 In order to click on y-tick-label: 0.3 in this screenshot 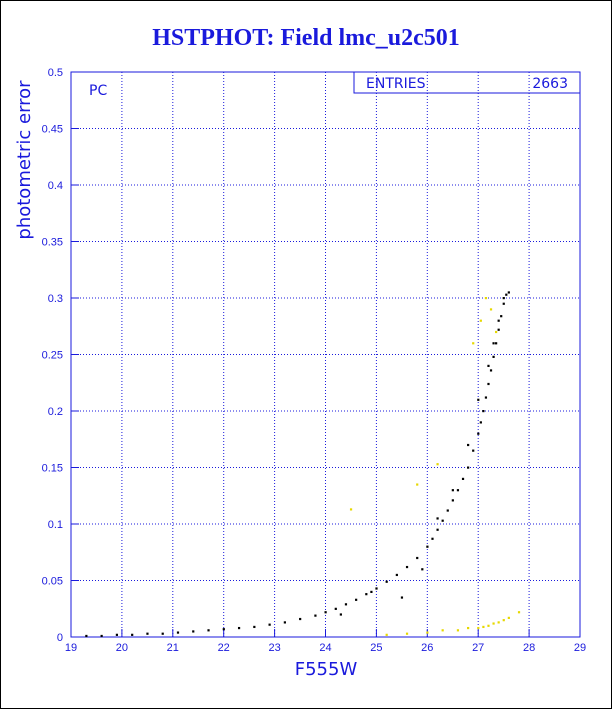, I will do `click(55, 299)`.